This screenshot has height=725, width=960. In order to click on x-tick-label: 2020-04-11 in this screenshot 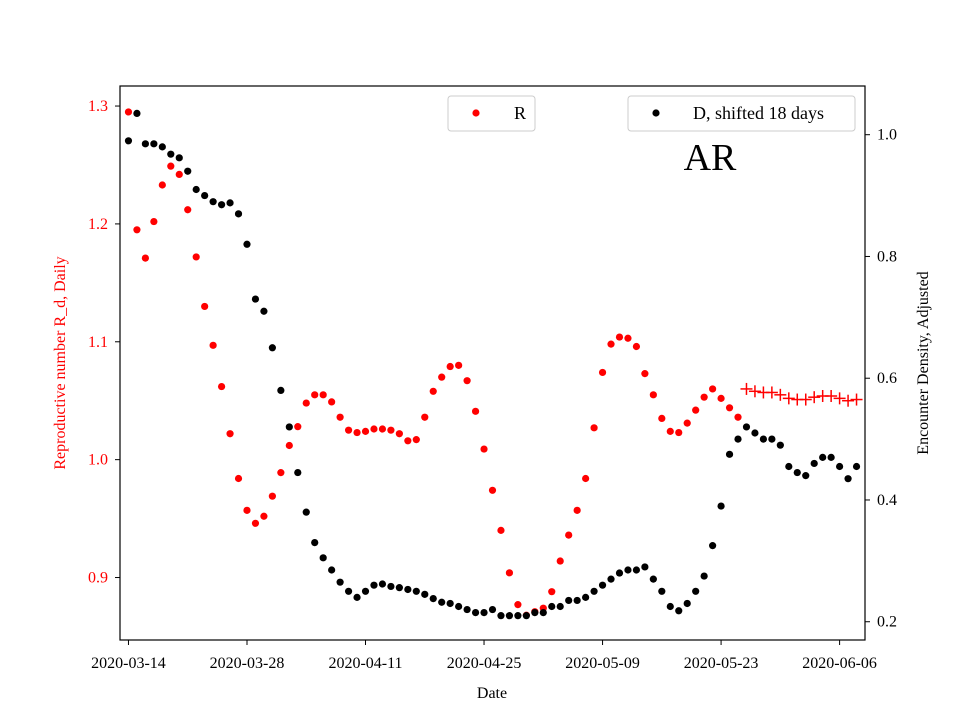, I will do `click(365, 663)`.